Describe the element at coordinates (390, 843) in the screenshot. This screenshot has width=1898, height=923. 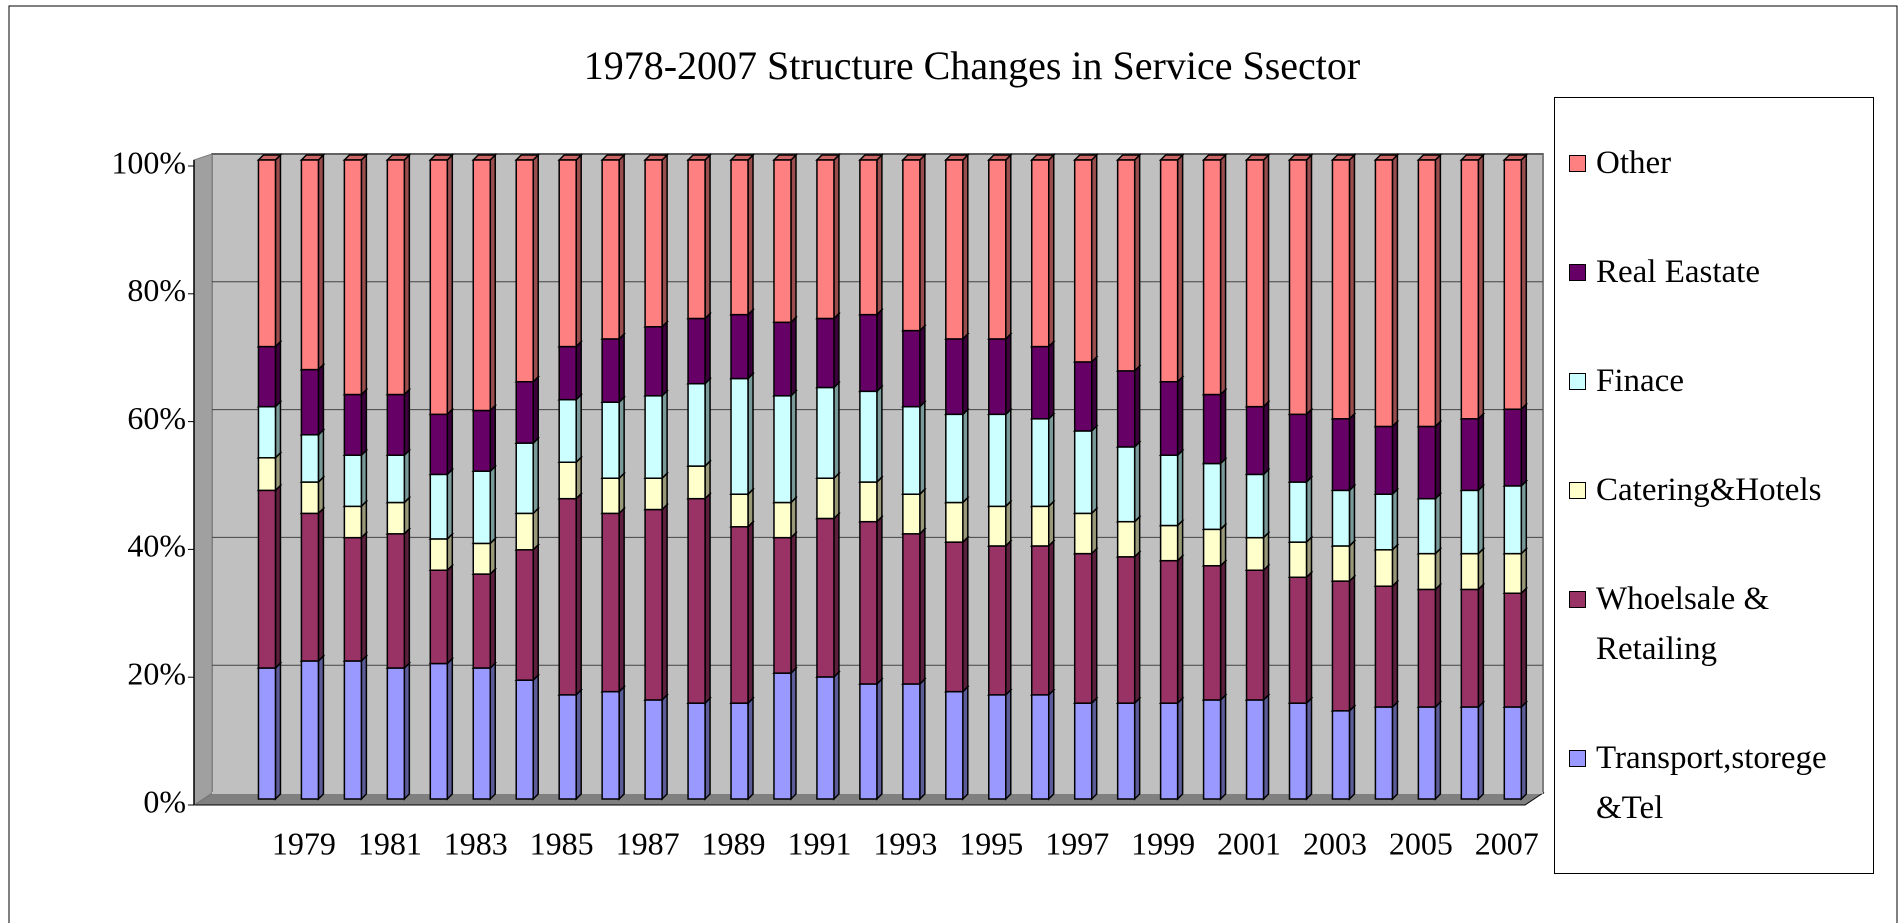
I see `x-tick-label: 1981` at that location.